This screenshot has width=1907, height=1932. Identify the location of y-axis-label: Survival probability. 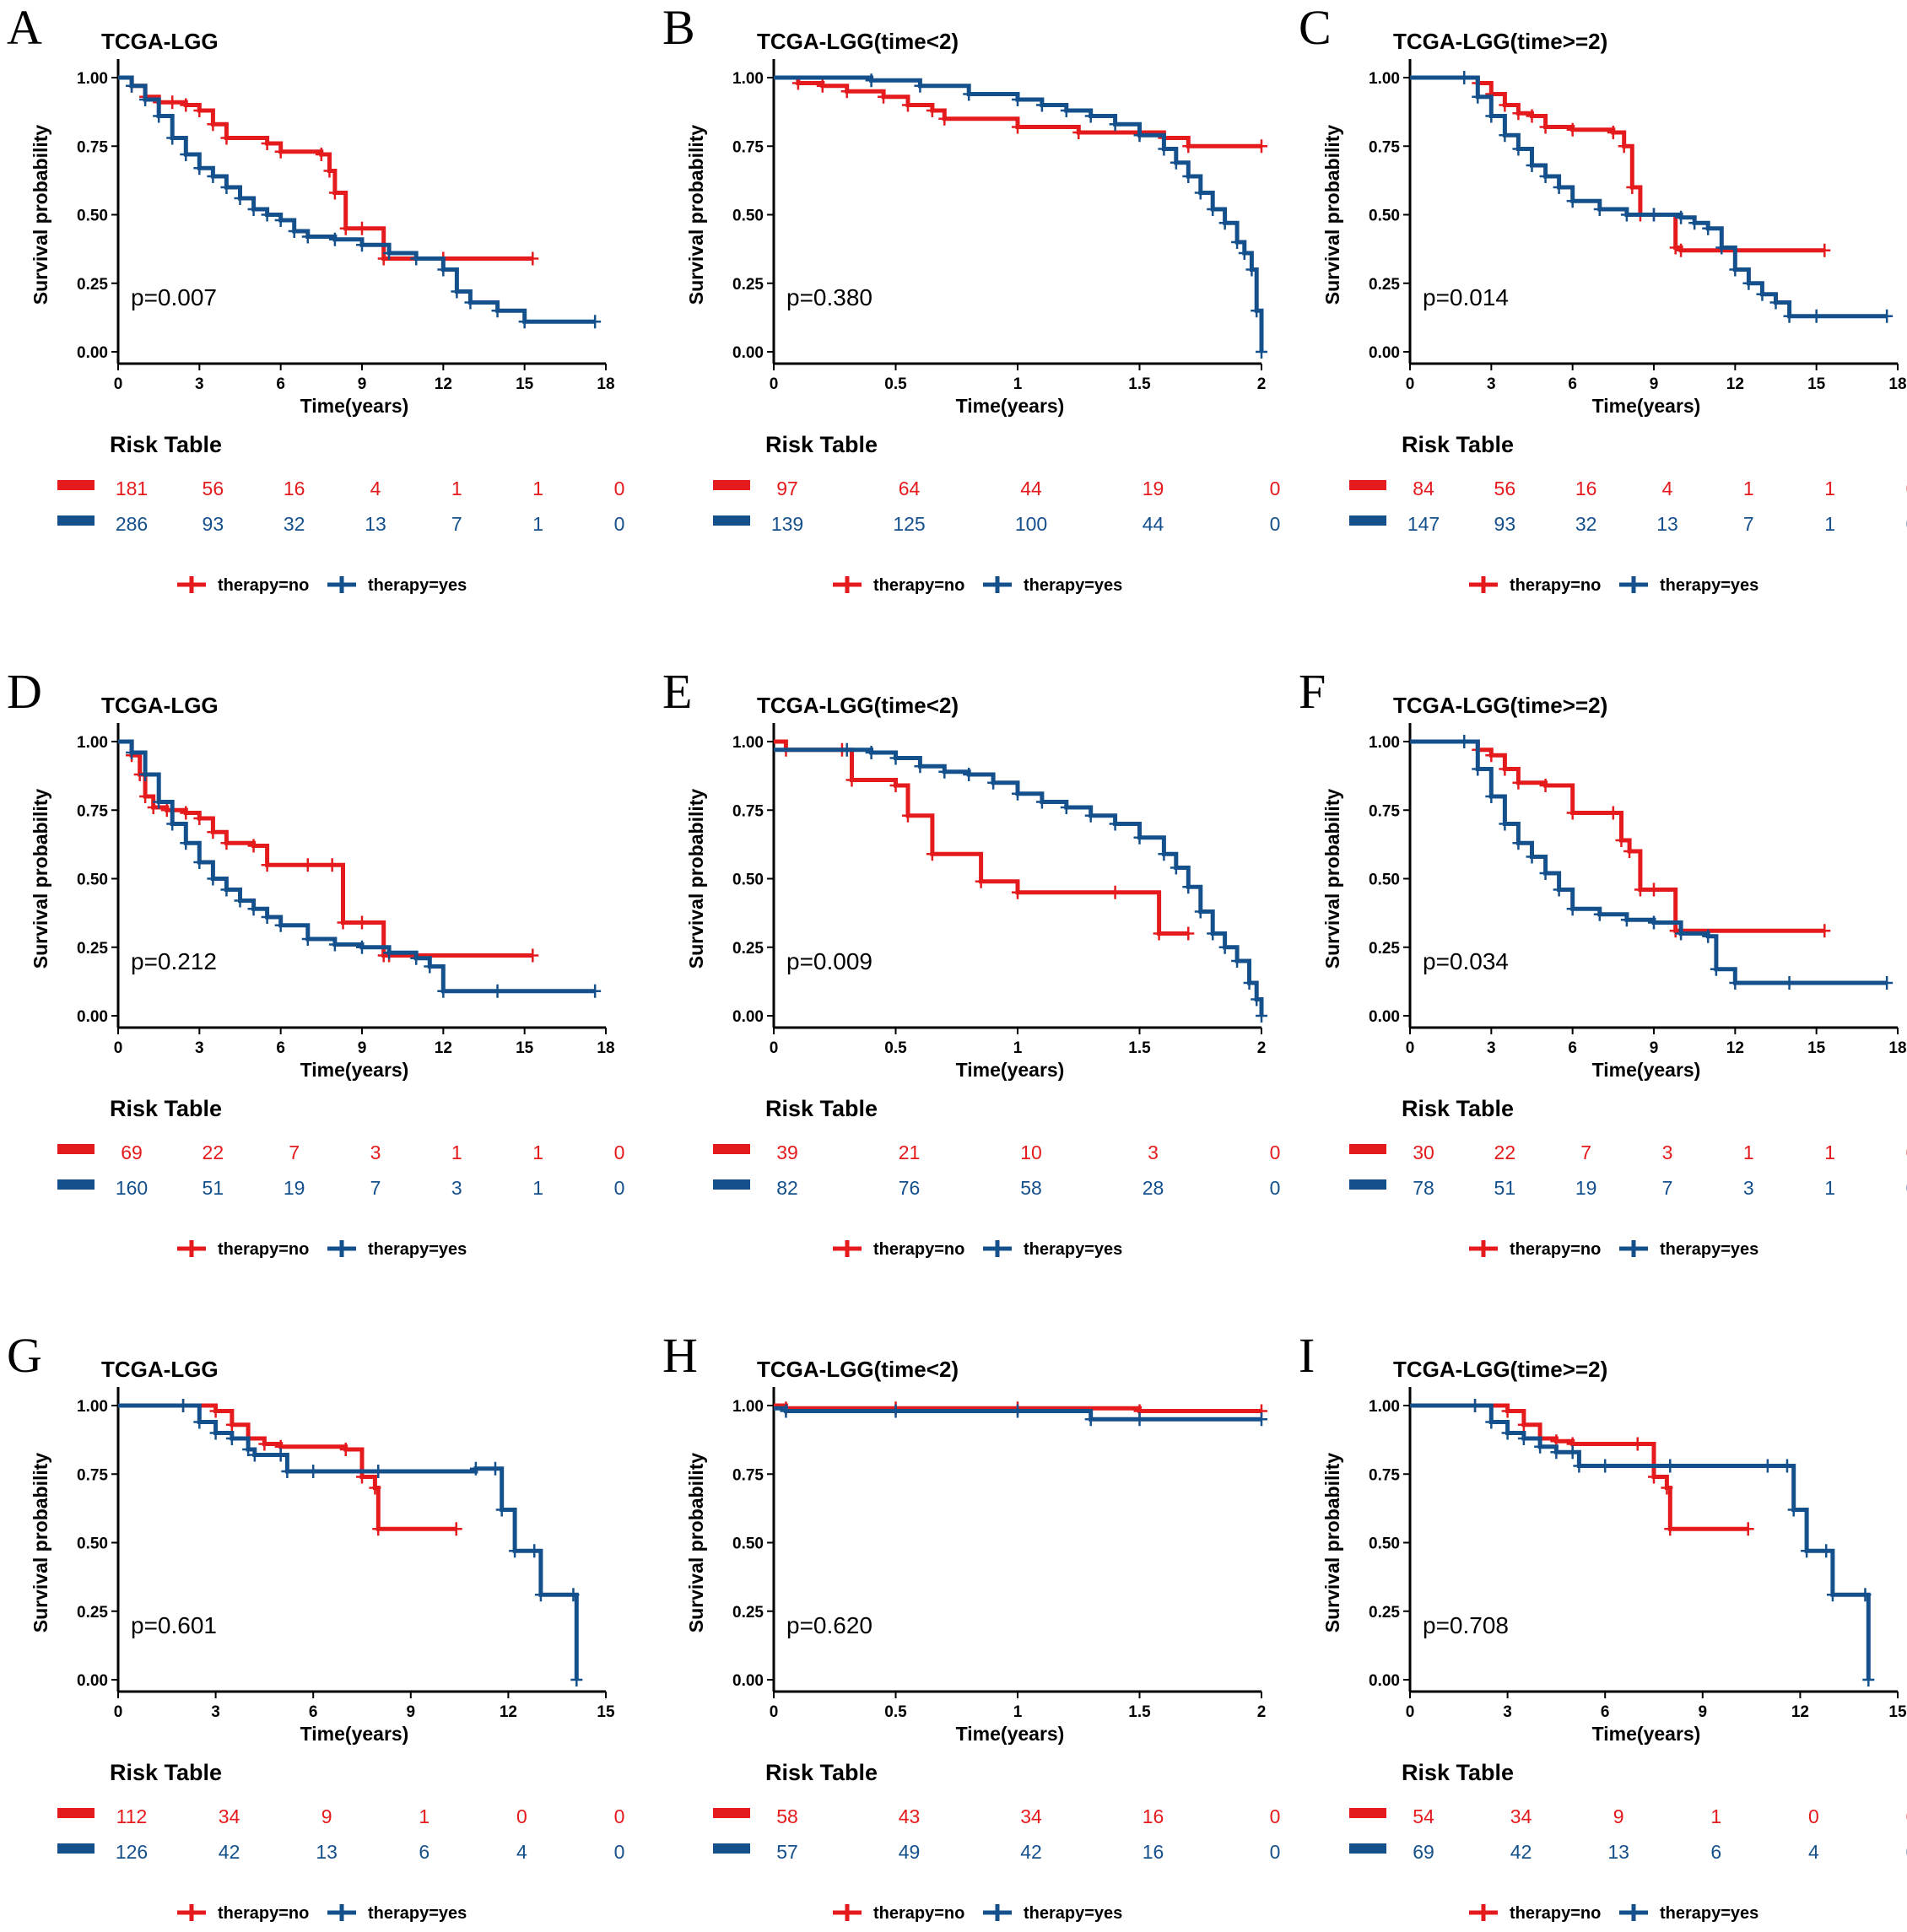
(696, 215).